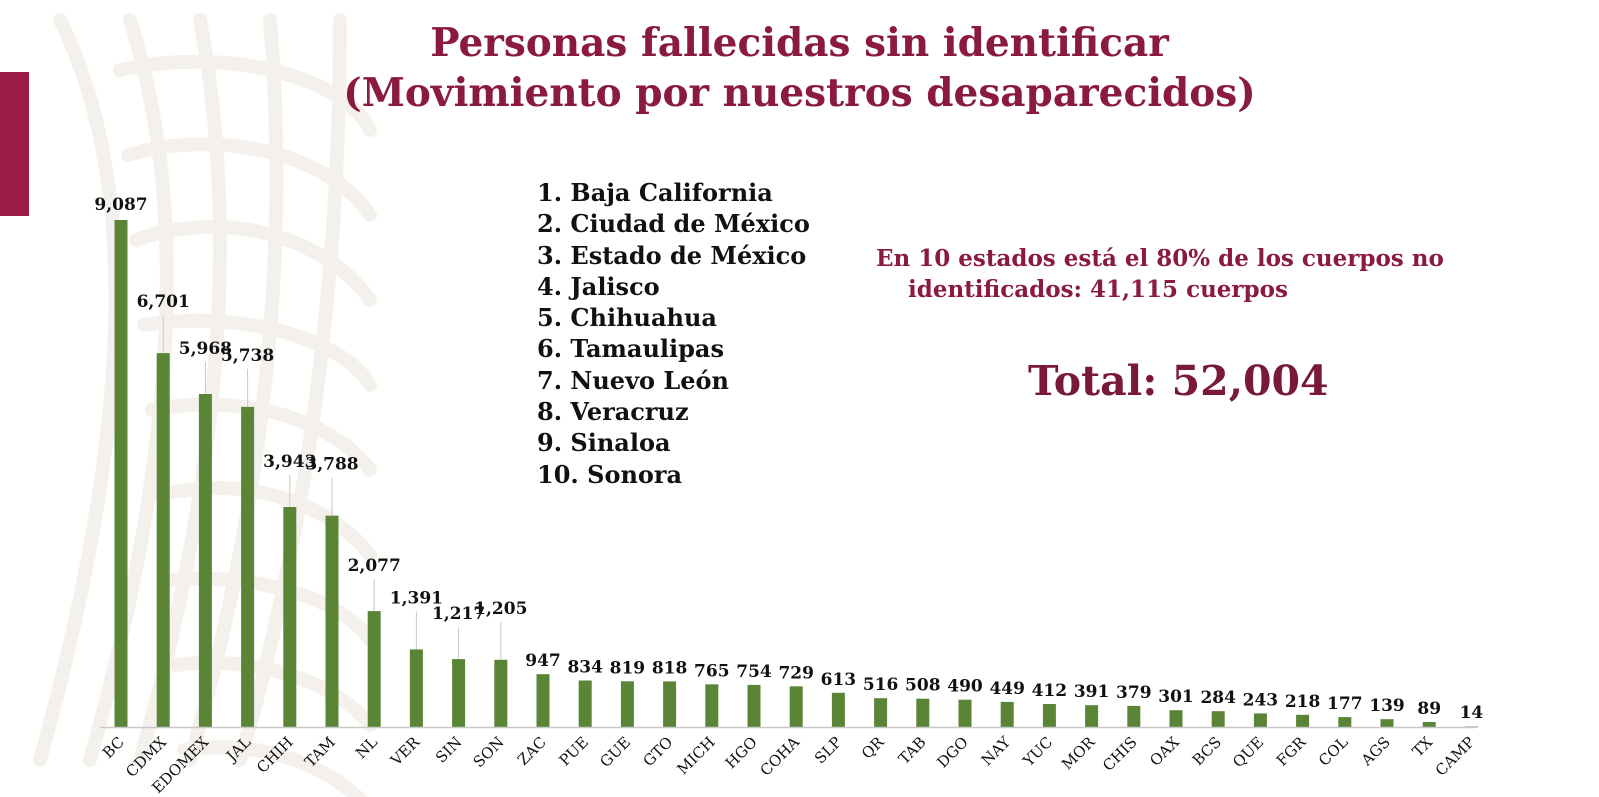 This screenshot has height=797, width=1599. I want to click on bar-slp, so click(838, 709).